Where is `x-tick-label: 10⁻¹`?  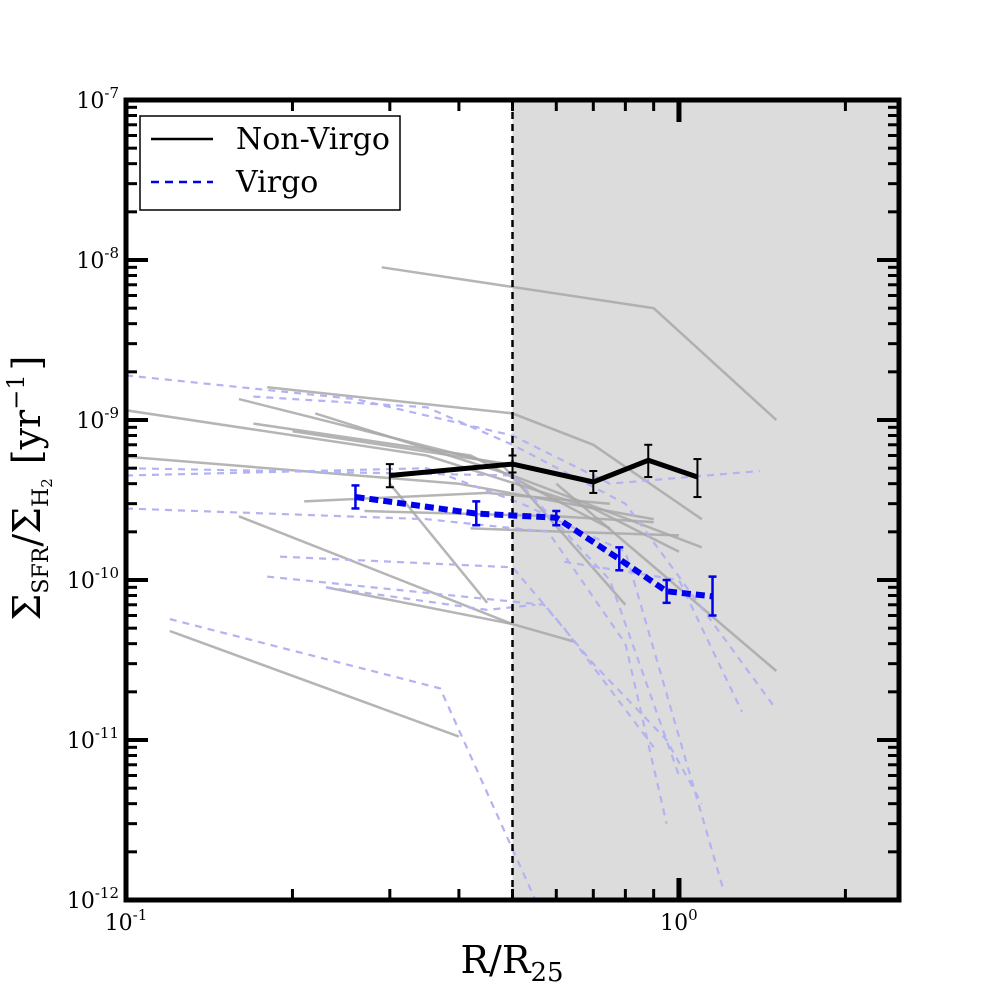 x-tick-label: 10⁻¹ is located at coordinates (126, 921).